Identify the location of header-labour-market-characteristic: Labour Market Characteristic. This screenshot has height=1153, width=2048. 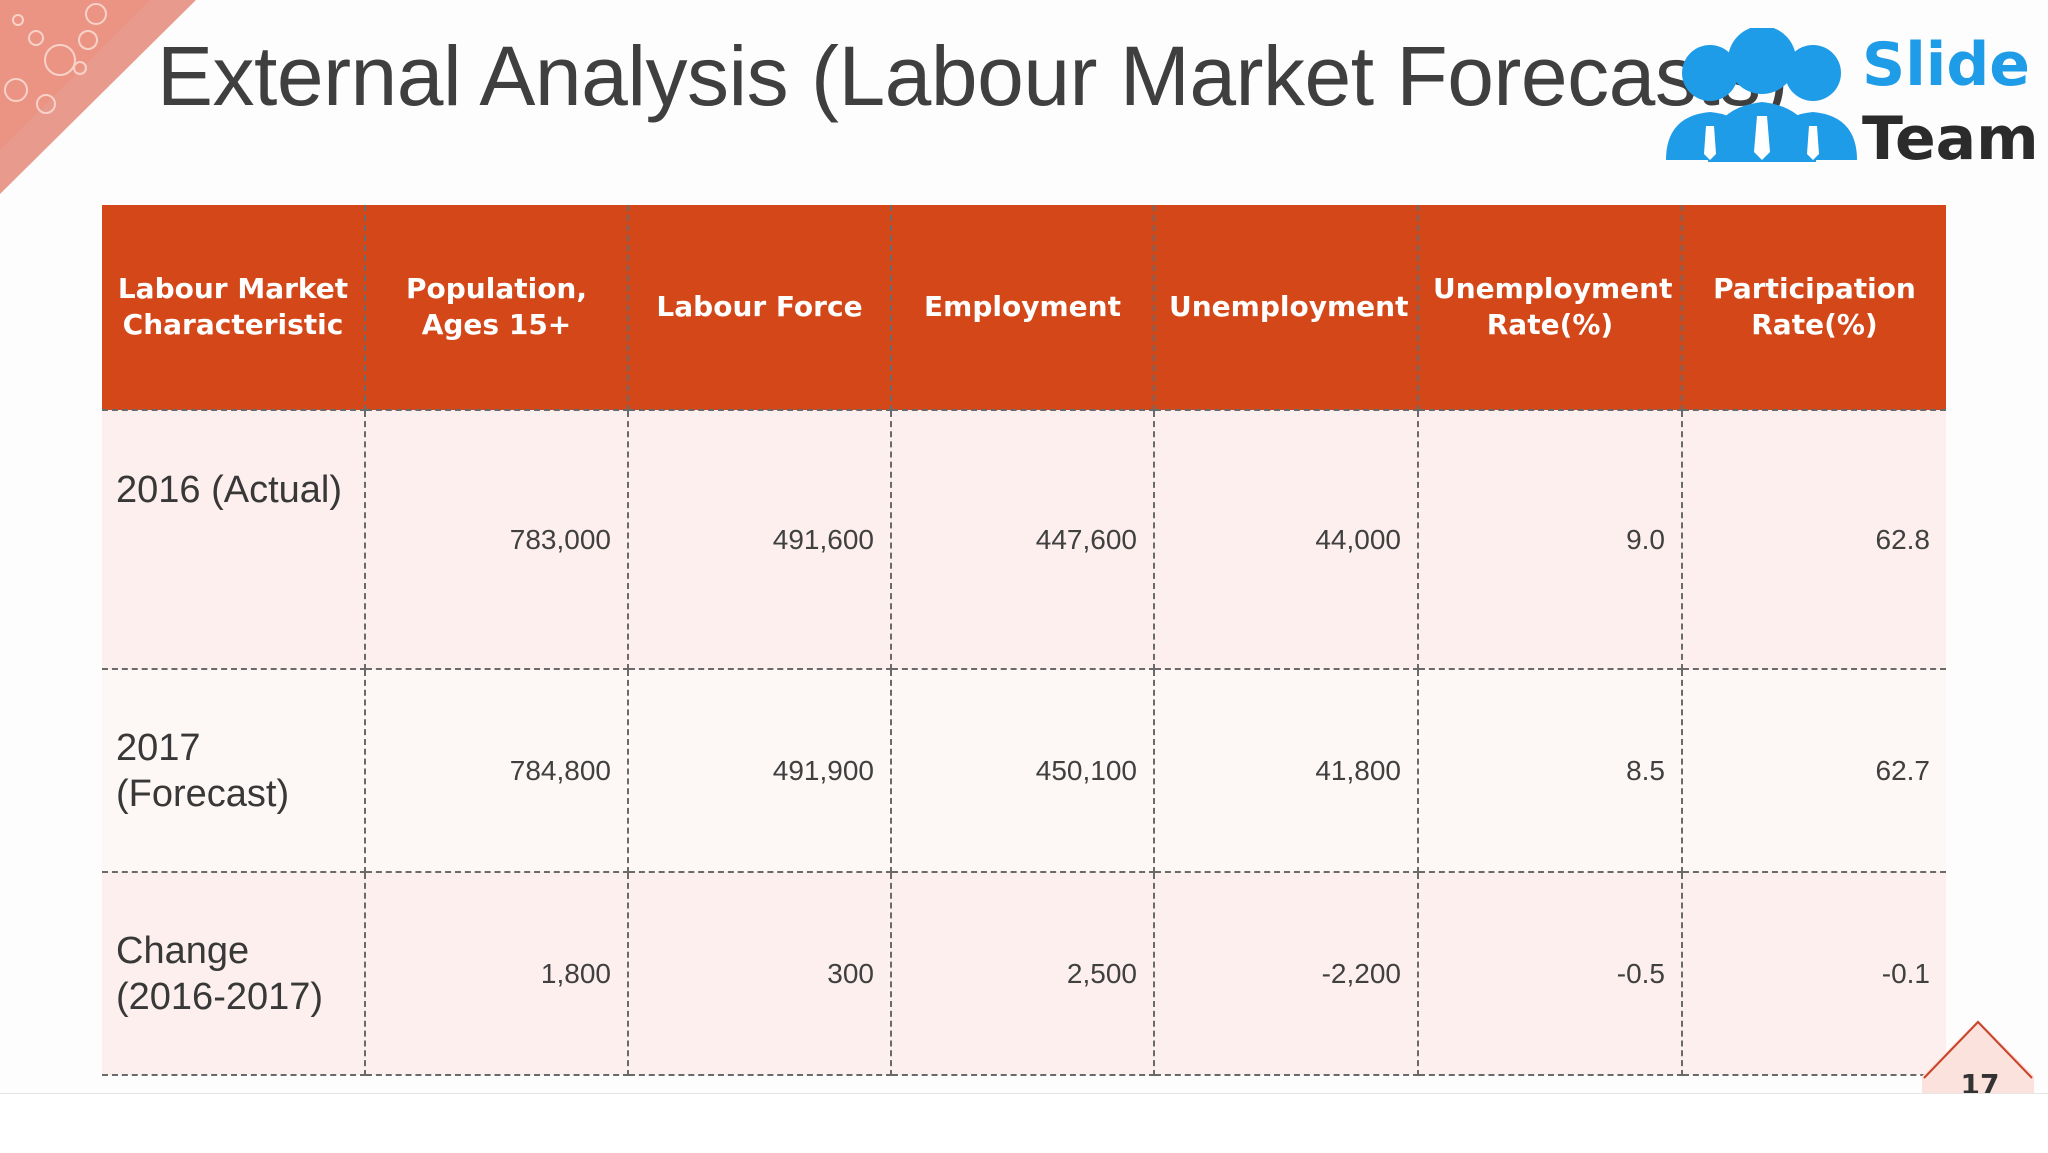
(234, 308).